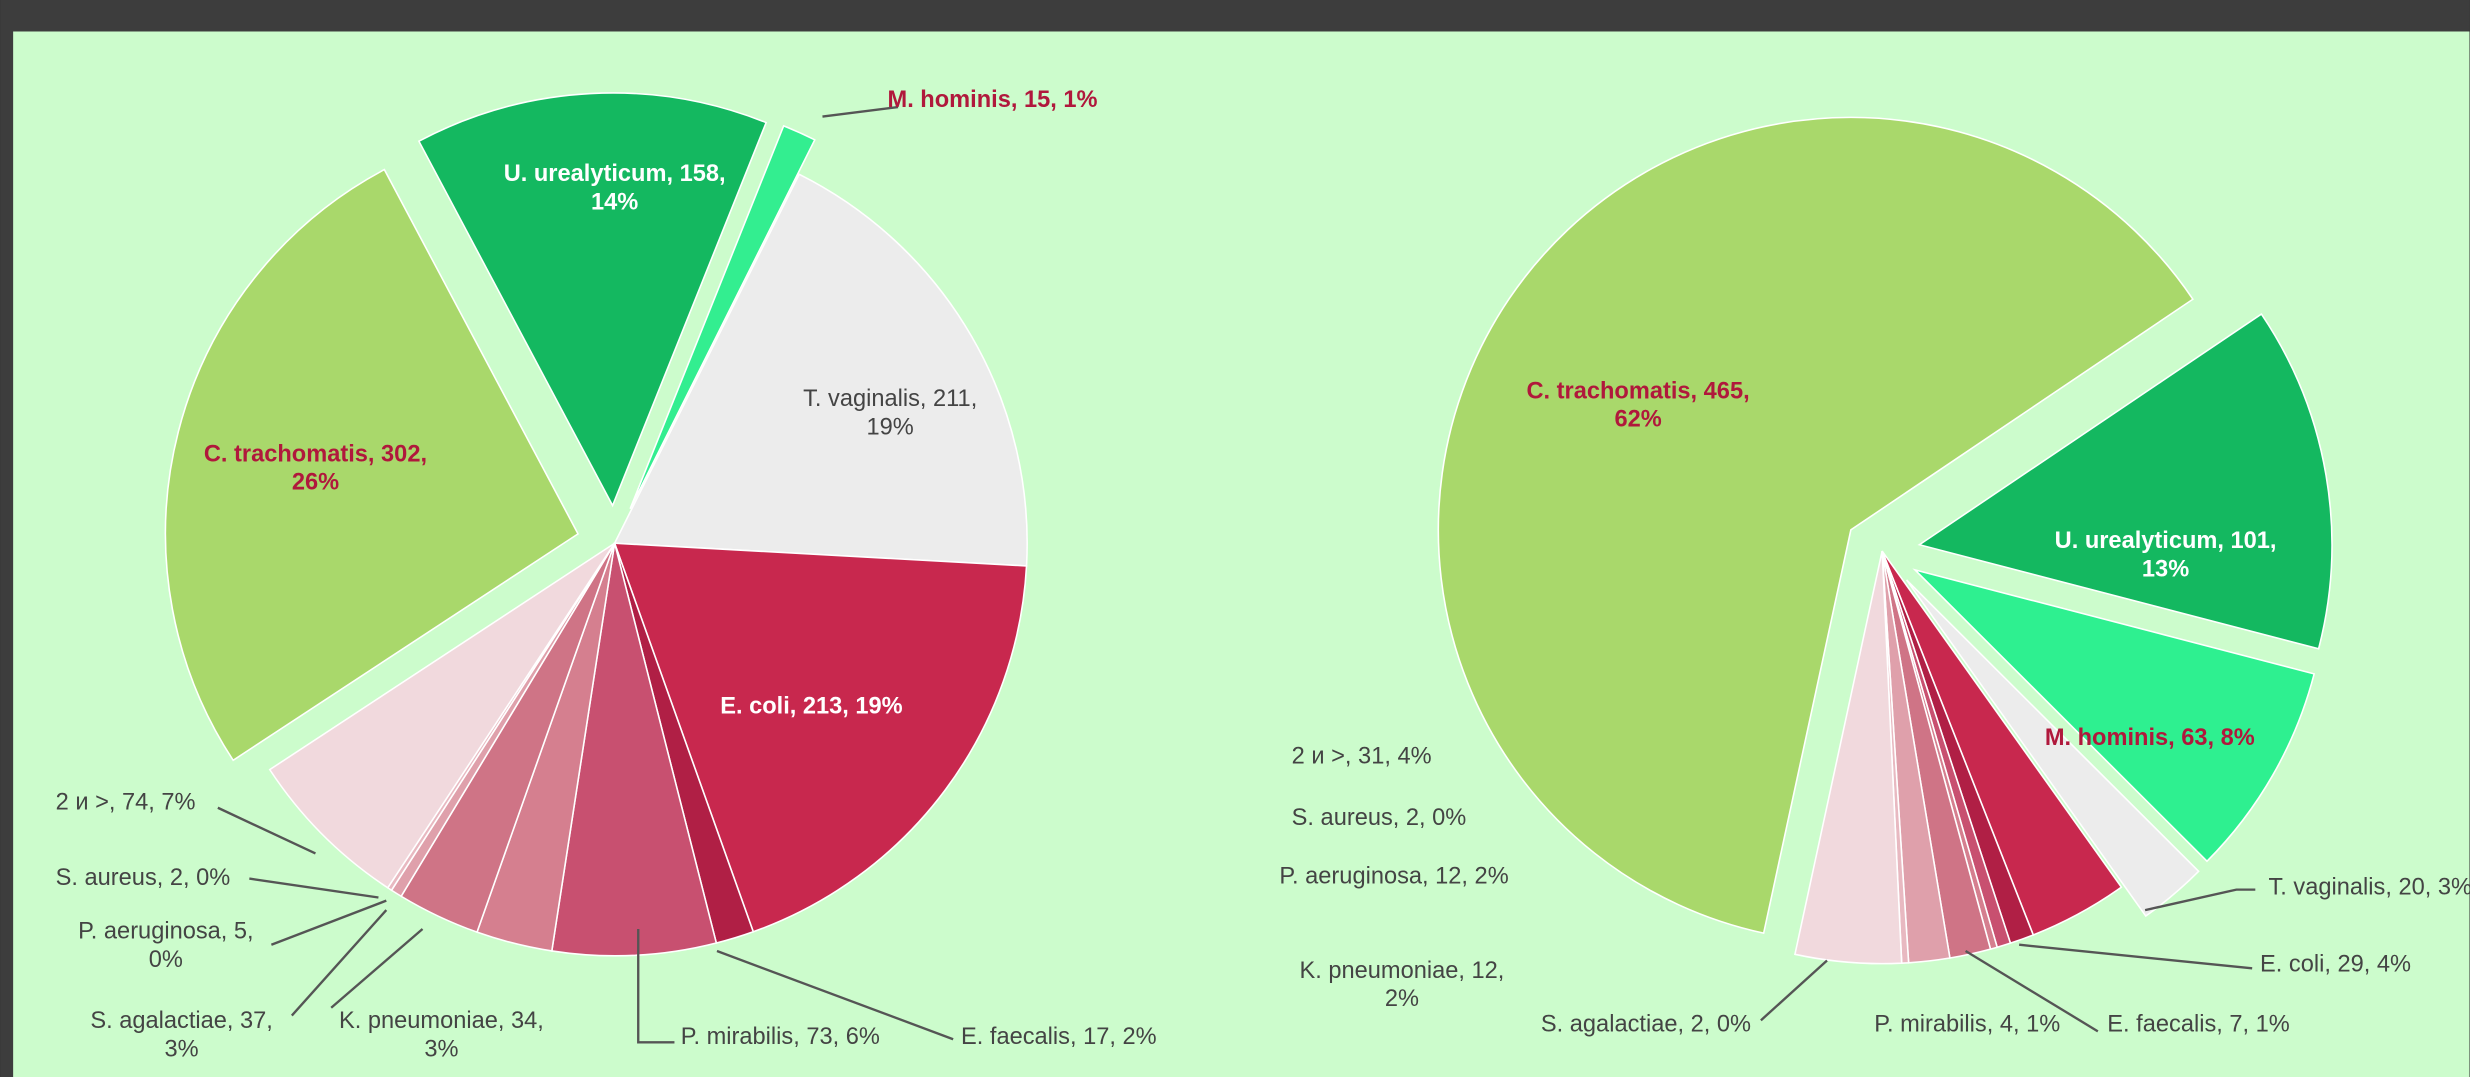 Image resolution: width=2470 pixels, height=1077 pixels. I want to click on data-label: P. mirabilis, 73, 6%, so click(780, 1037).